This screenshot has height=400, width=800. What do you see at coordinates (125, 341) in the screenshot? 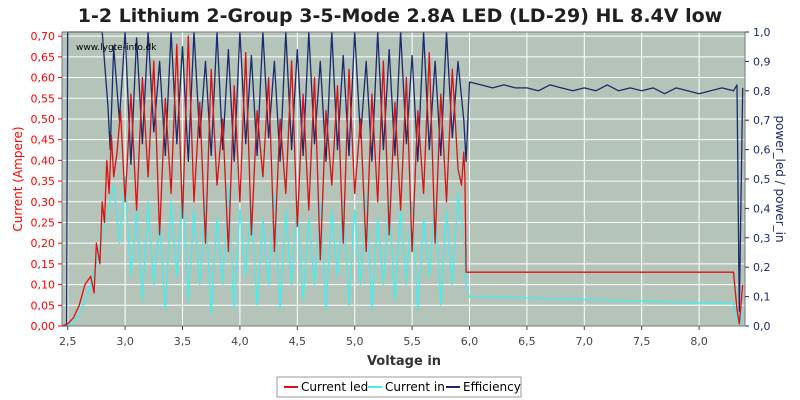
I see `x-tick-label: 3,0` at bounding box center [125, 341].